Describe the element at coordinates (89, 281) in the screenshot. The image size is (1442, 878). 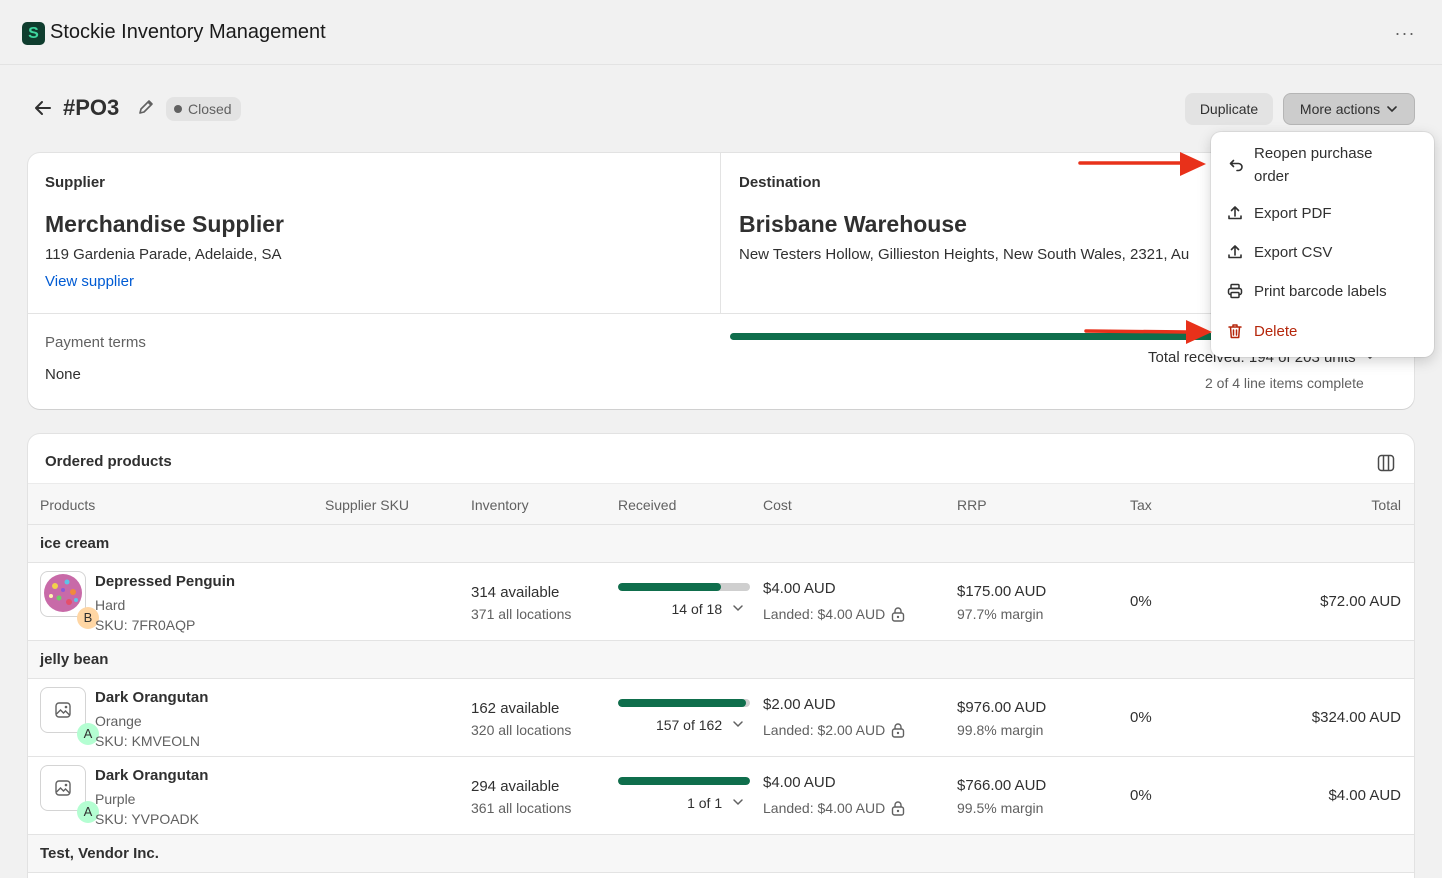
I see `view-supplier-link: View supplier` at that location.